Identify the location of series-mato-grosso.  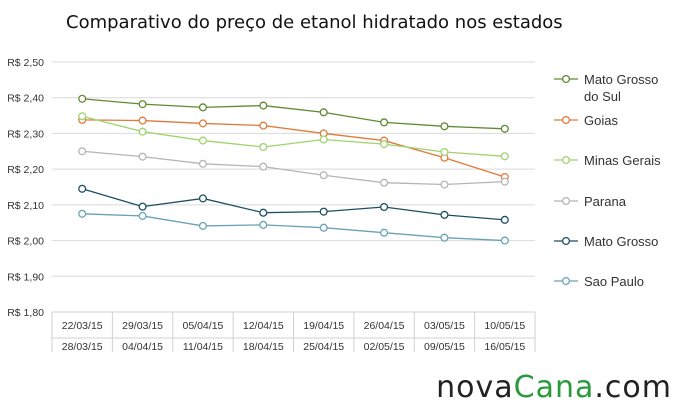
(293, 204).